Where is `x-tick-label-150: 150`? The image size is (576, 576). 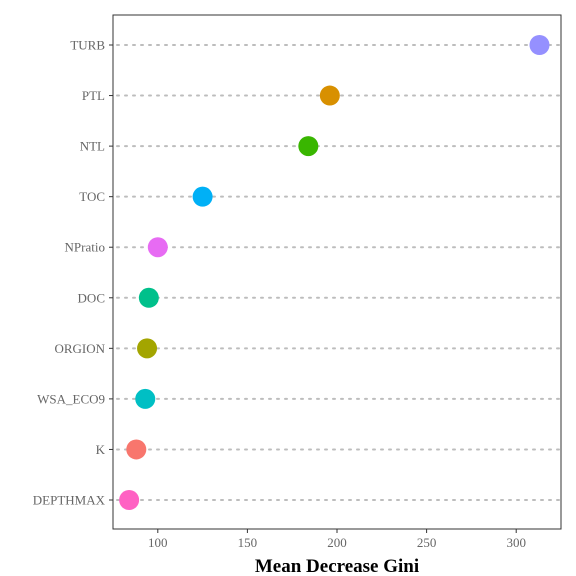
x-tick-label-150: 150 is located at coordinates (248, 542).